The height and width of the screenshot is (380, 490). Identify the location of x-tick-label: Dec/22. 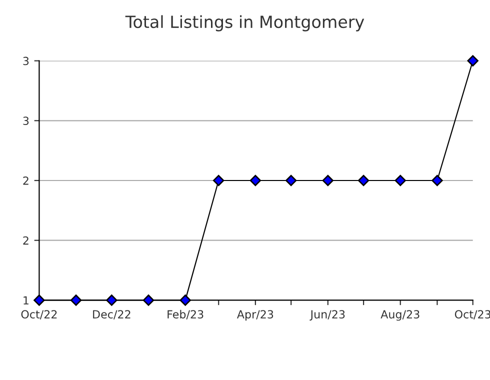
(111, 315).